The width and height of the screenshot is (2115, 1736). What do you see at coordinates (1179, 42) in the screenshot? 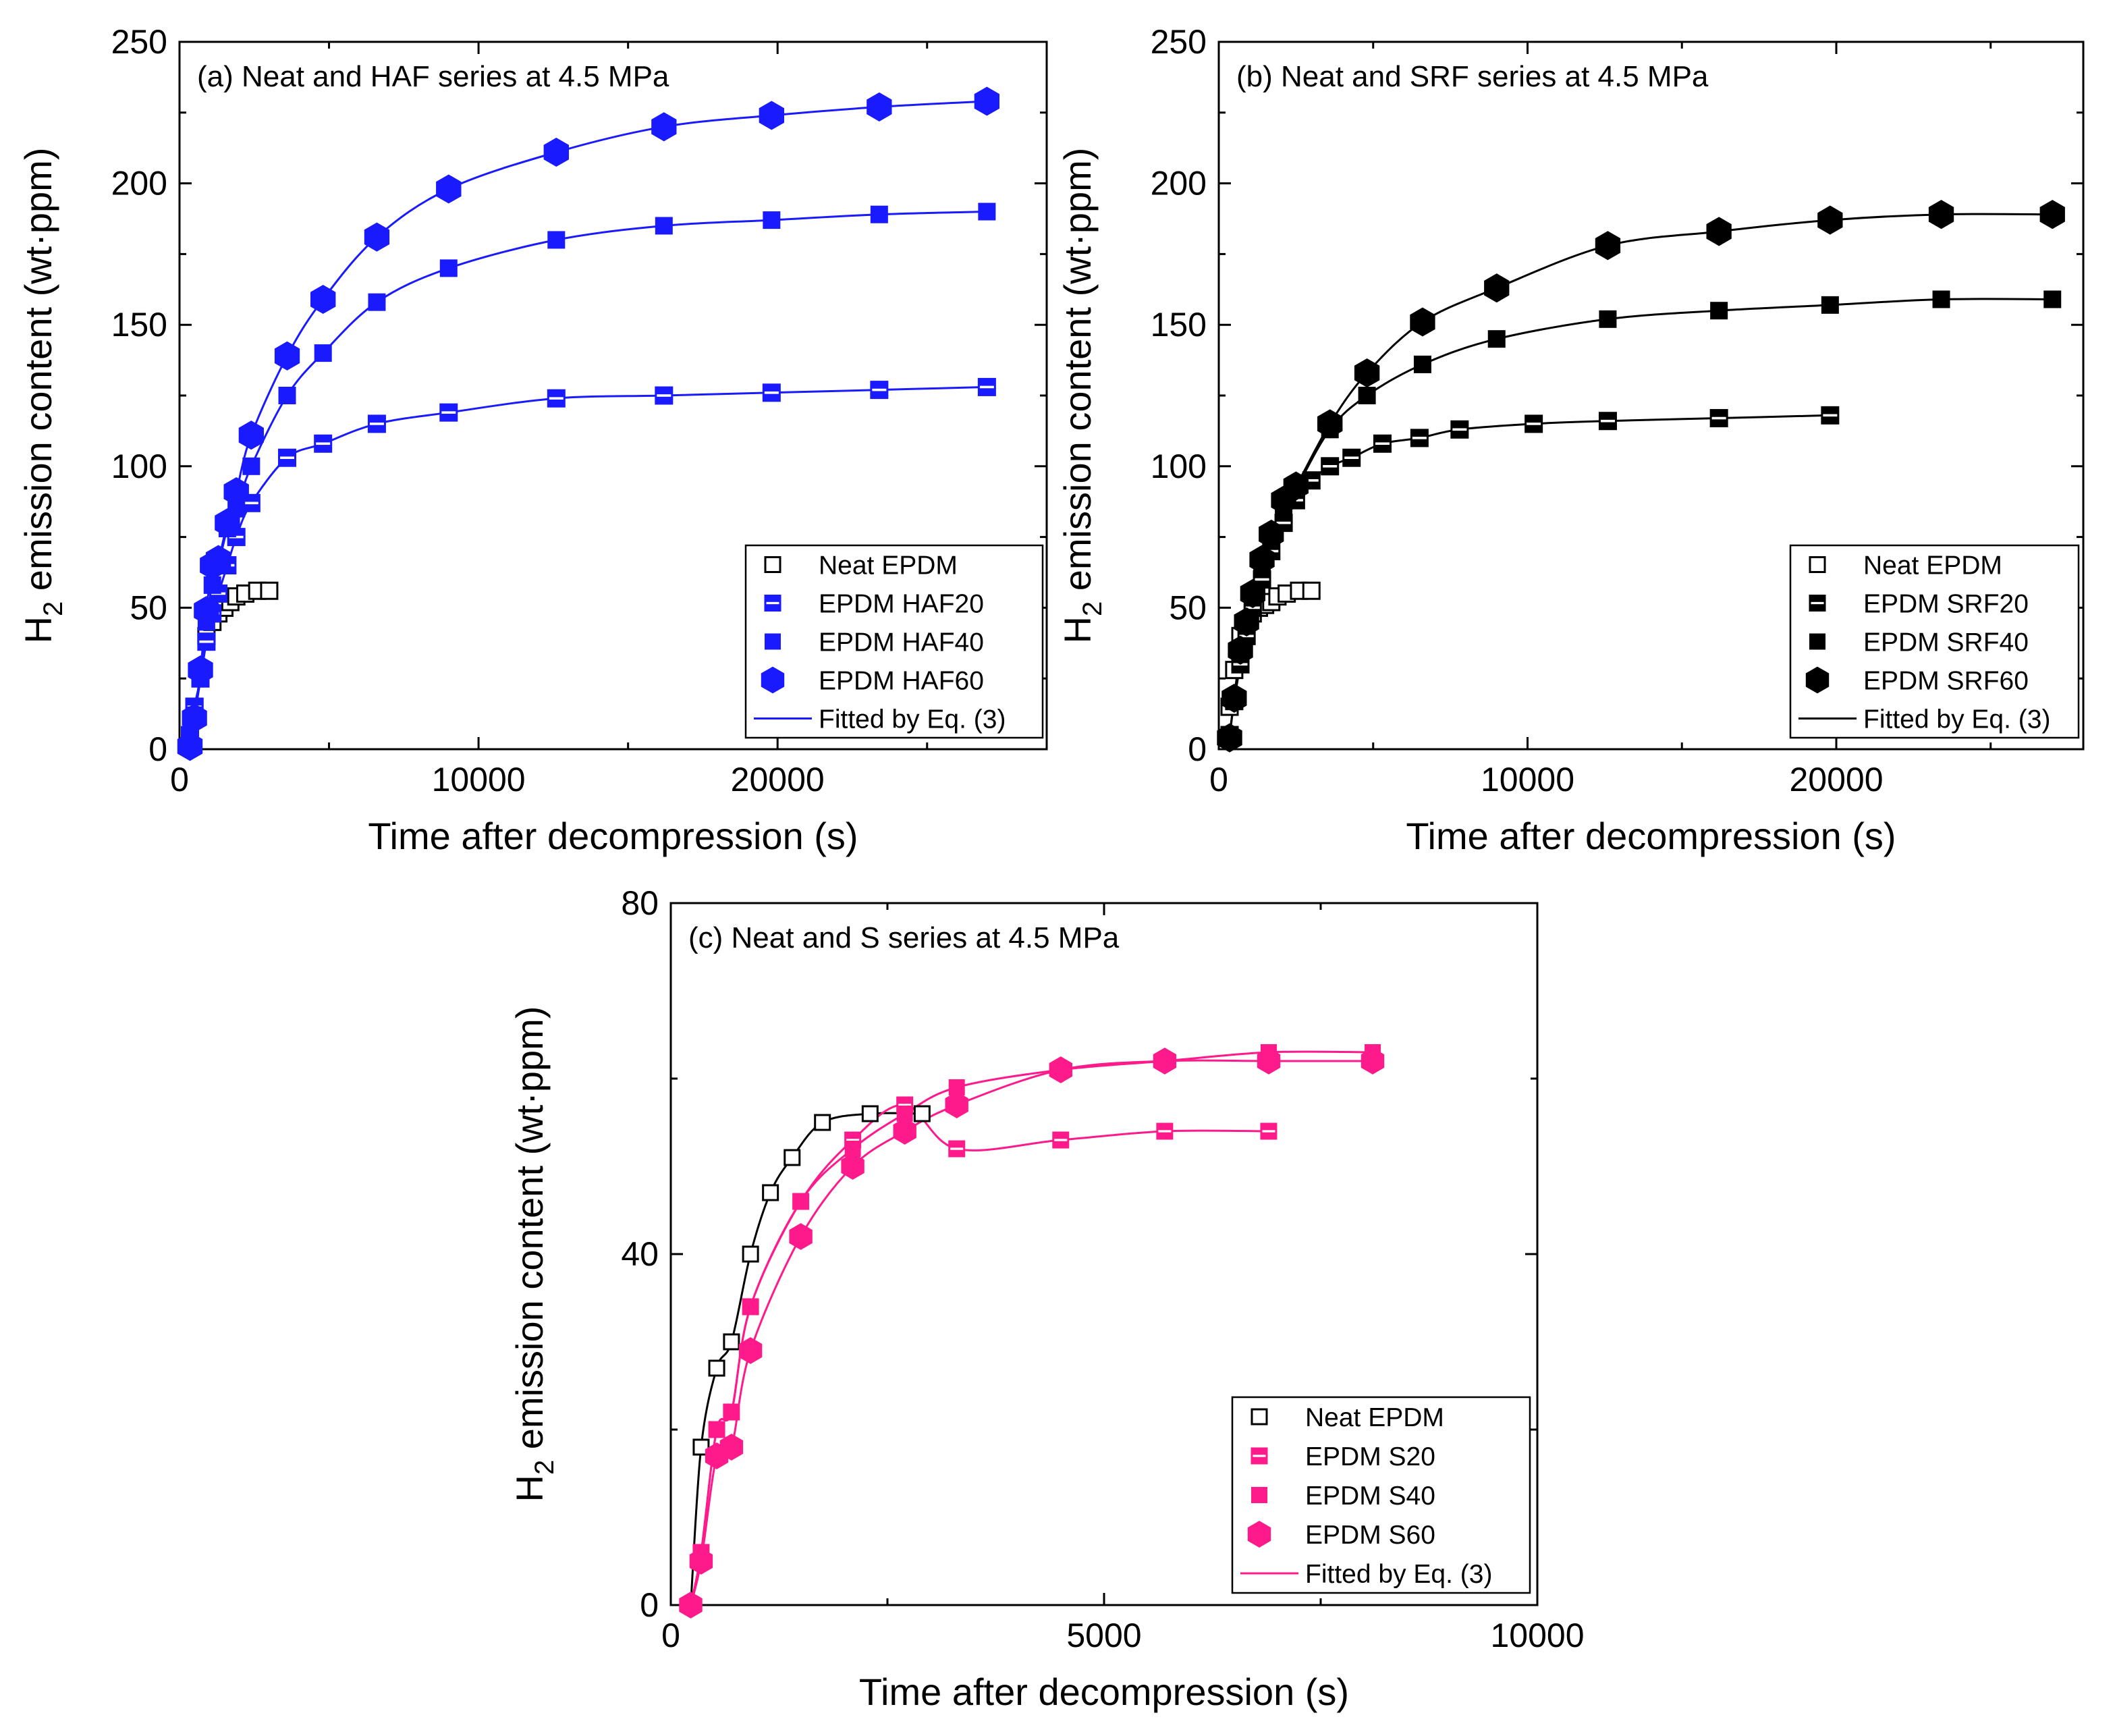
I see `y-tick-label: 250` at bounding box center [1179, 42].